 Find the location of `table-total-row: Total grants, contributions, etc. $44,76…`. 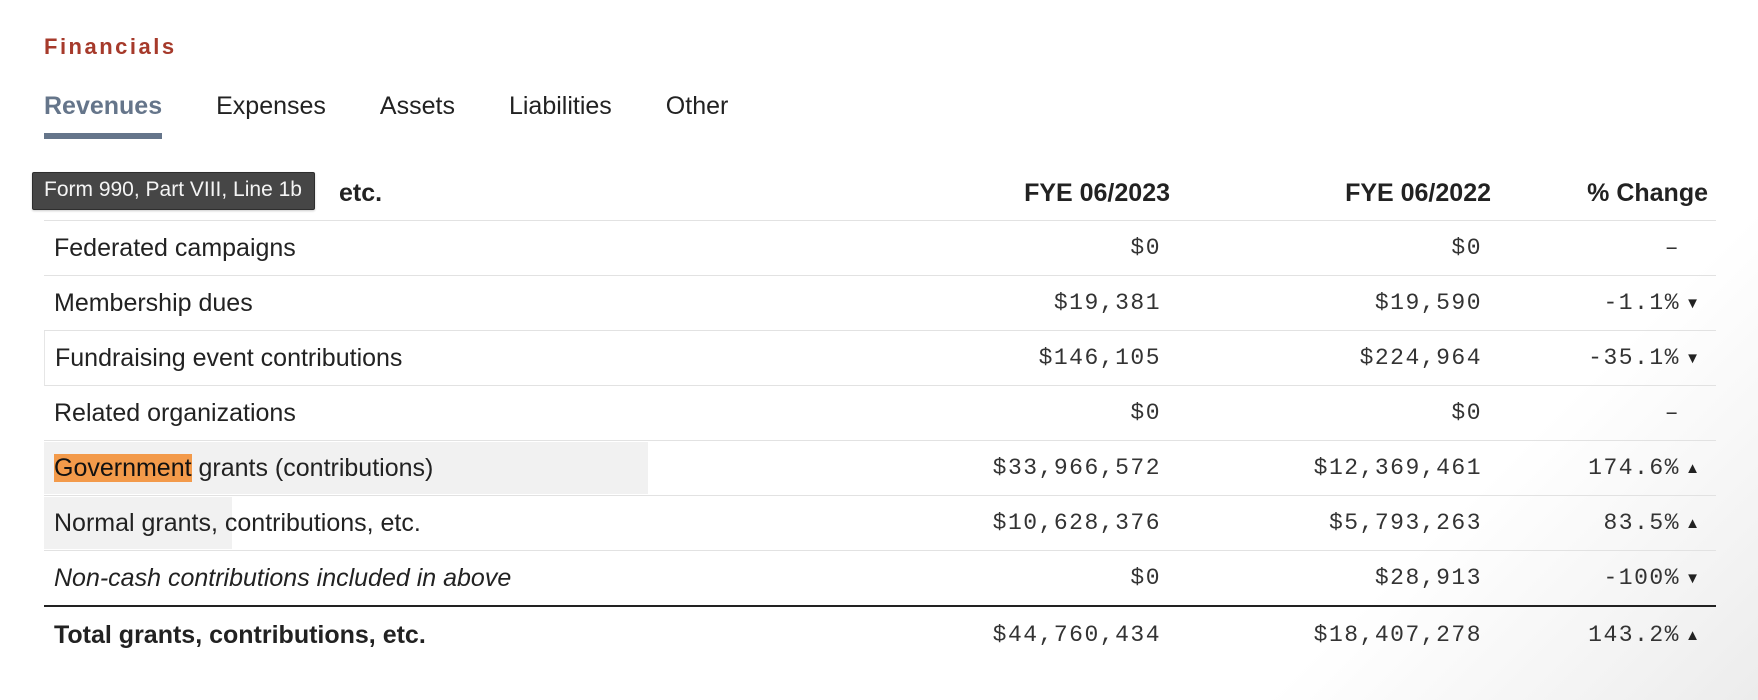

table-total-row: Total grants, contributions, etc. $44,76… is located at coordinates (880, 634).